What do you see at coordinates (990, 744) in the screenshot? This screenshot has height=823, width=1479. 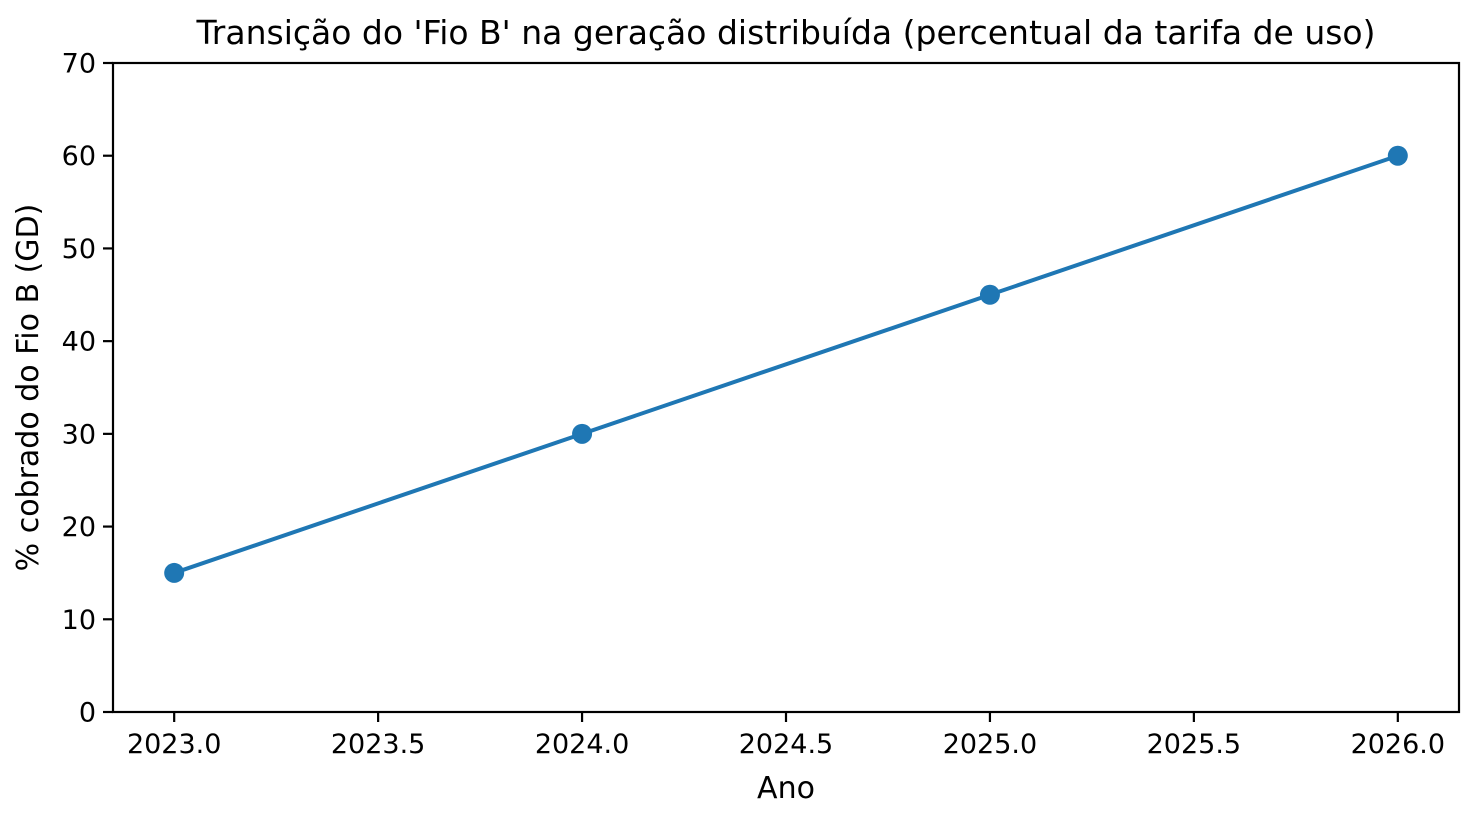 I see `x-tick-label: 2025.0` at bounding box center [990, 744].